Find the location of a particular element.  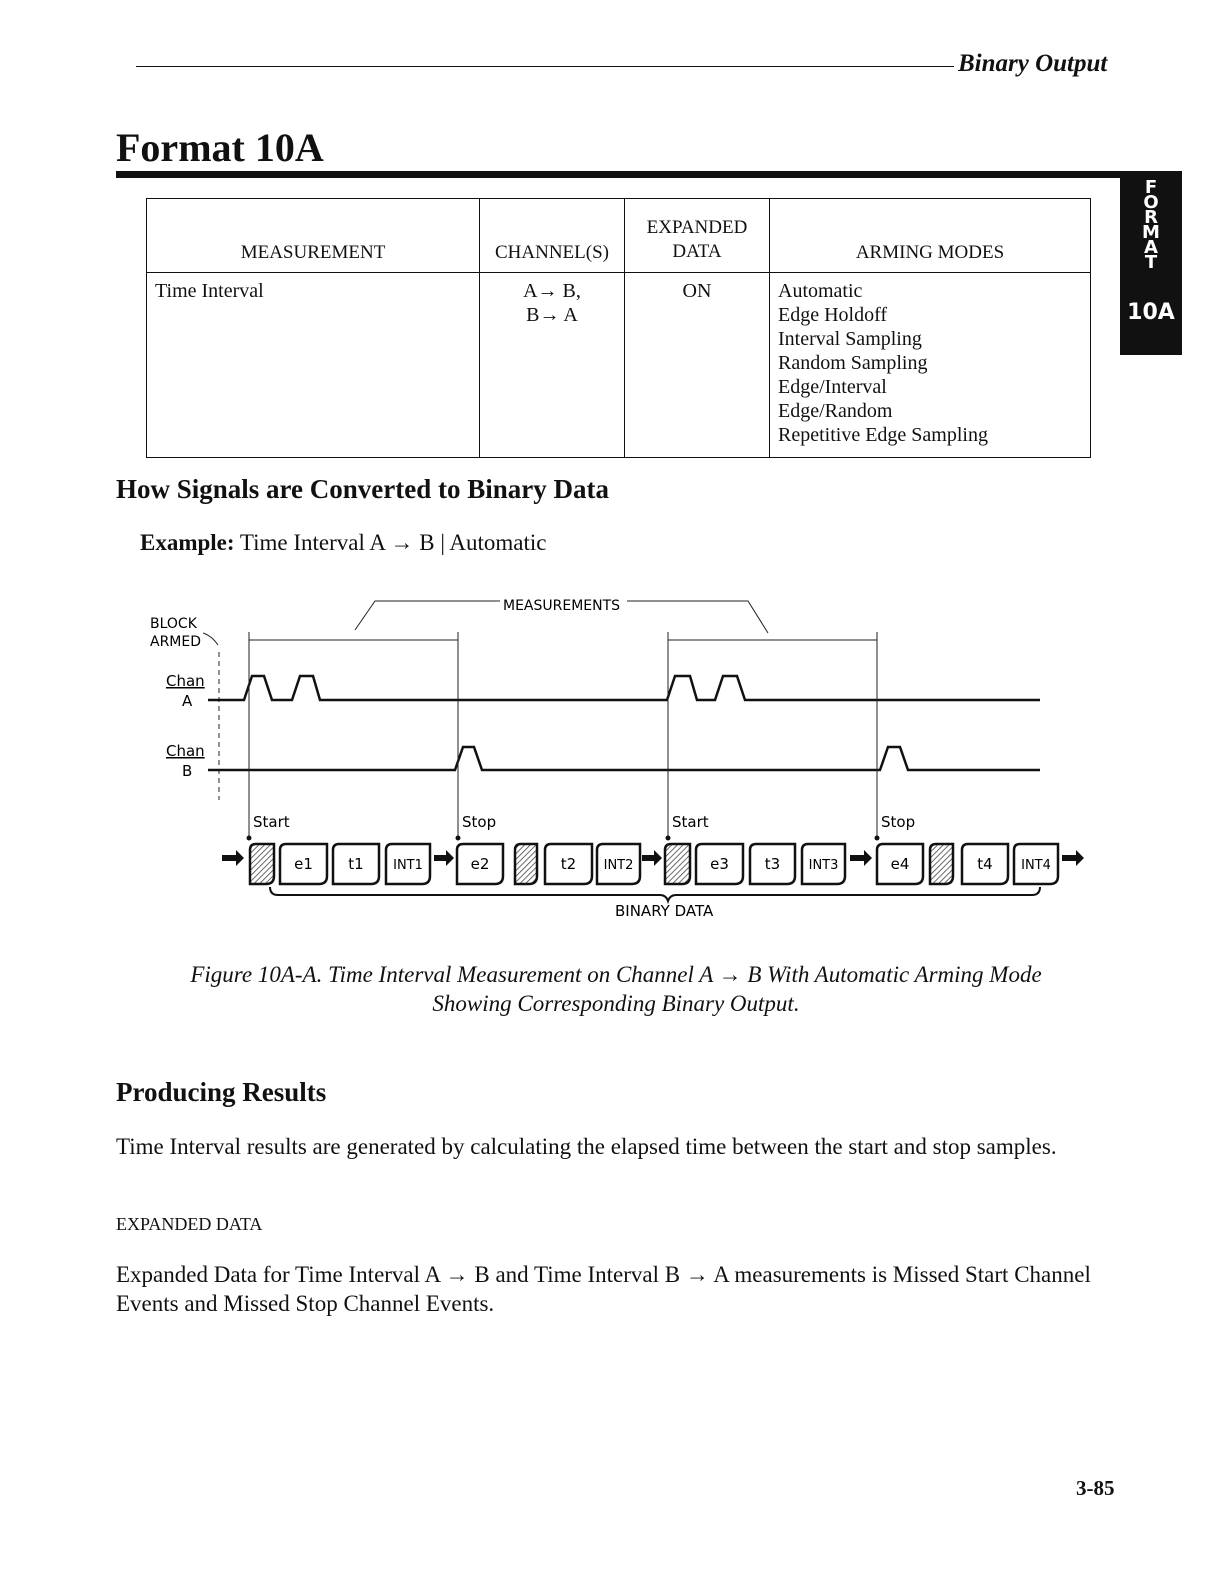

section-tab-number: 10A is located at coordinates (1151, 312).